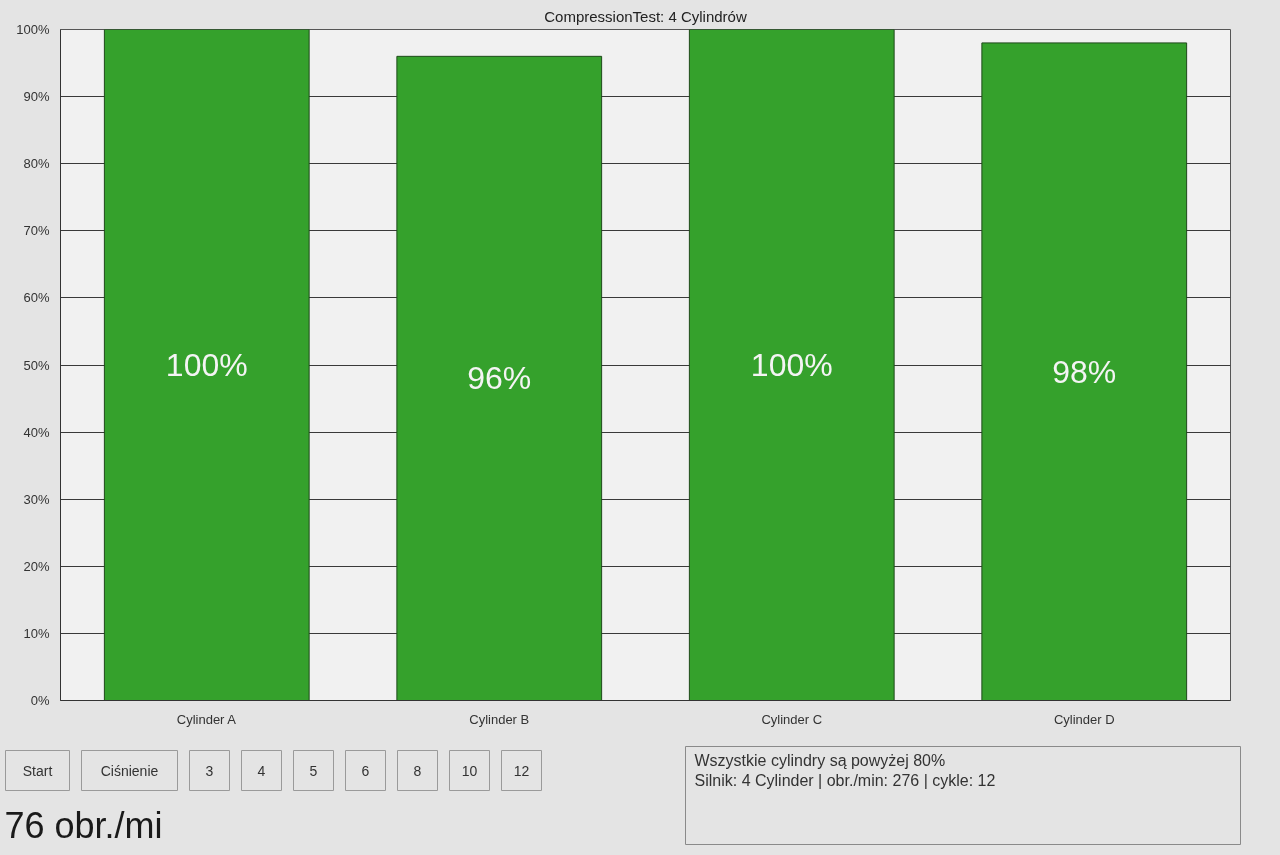 This screenshot has width=1280, height=855. Describe the element at coordinates (499, 719) in the screenshot. I see `x-tick-label: Cylinder B` at that location.